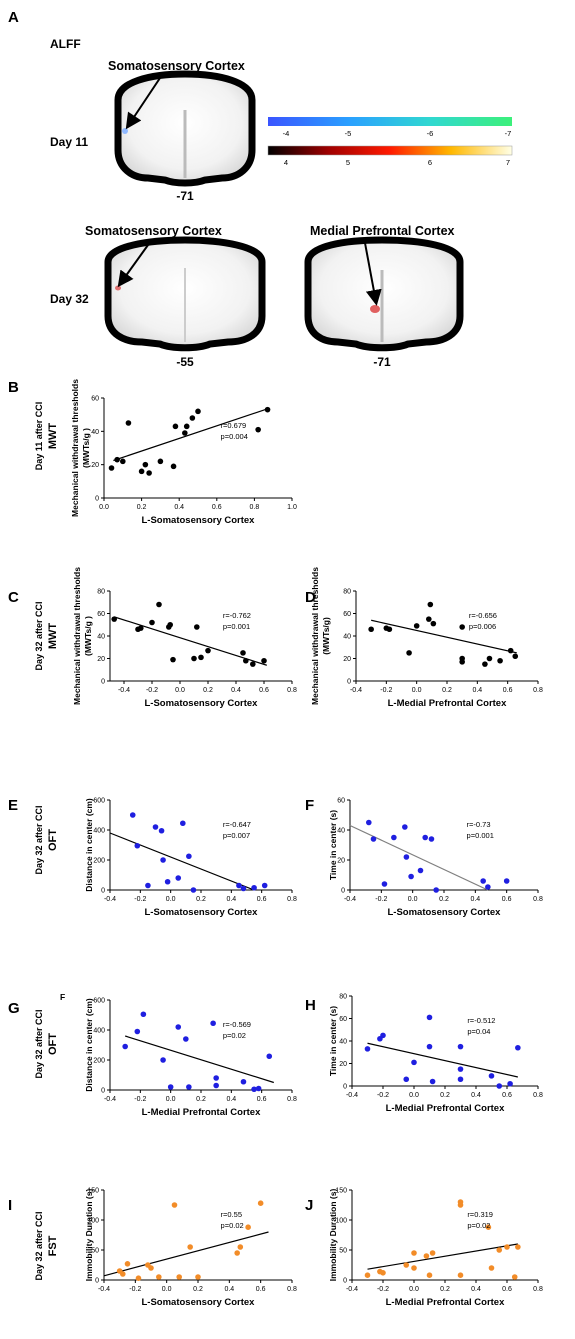 The height and width of the screenshot is (1339, 575). What do you see at coordinates (483, 615) in the screenshot?
I see `r-value: r=-0.656` at bounding box center [483, 615].